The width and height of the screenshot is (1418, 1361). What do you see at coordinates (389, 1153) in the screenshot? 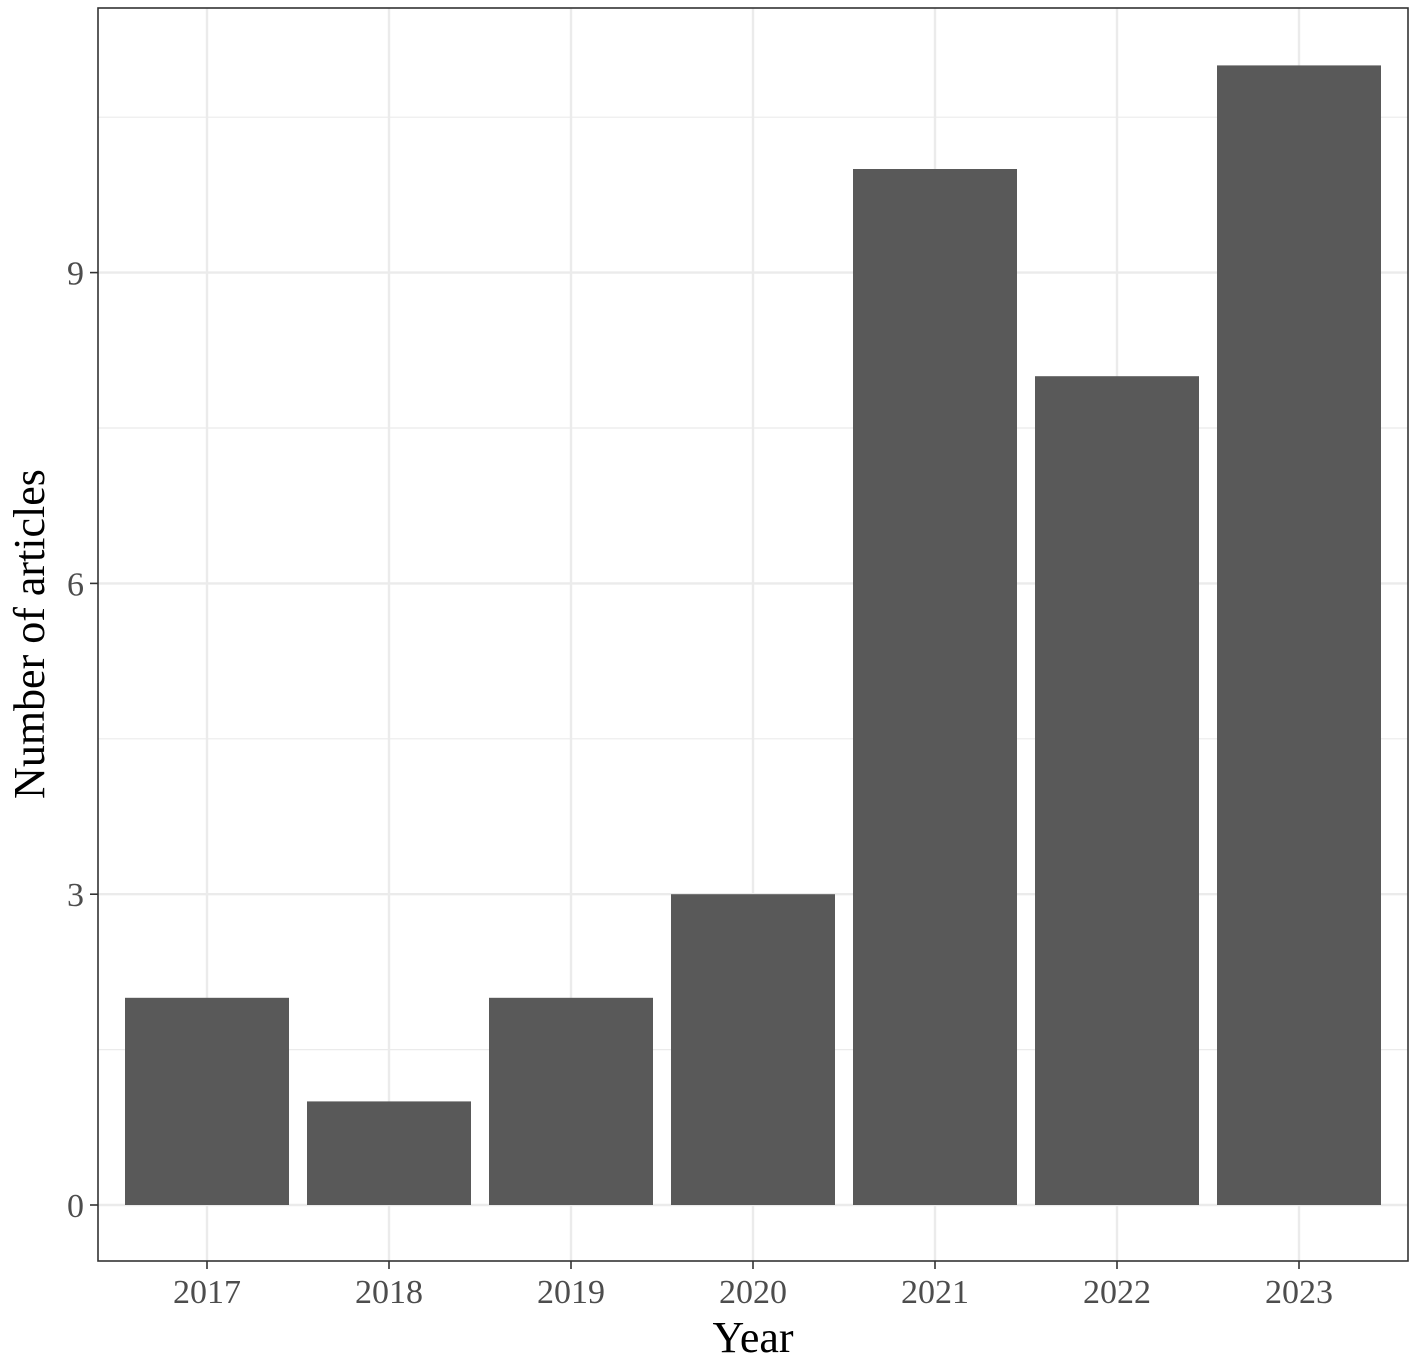
I see `bar-2018` at bounding box center [389, 1153].